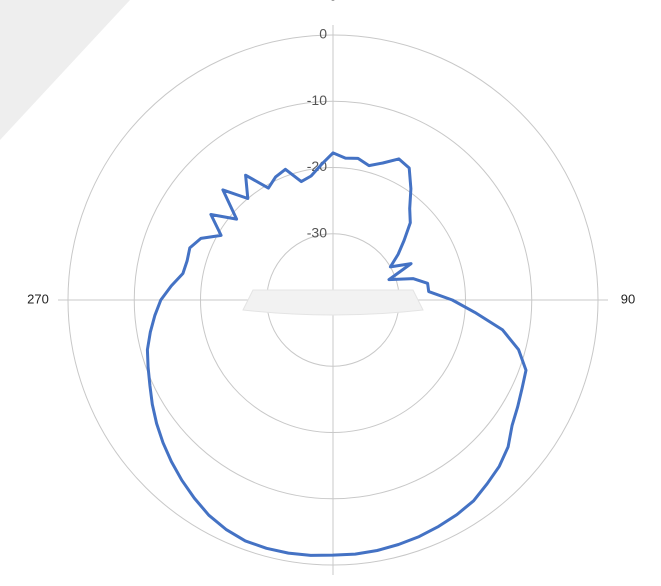  Describe the element at coordinates (65, 70) in the screenshot. I see `corner-decoration` at that location.